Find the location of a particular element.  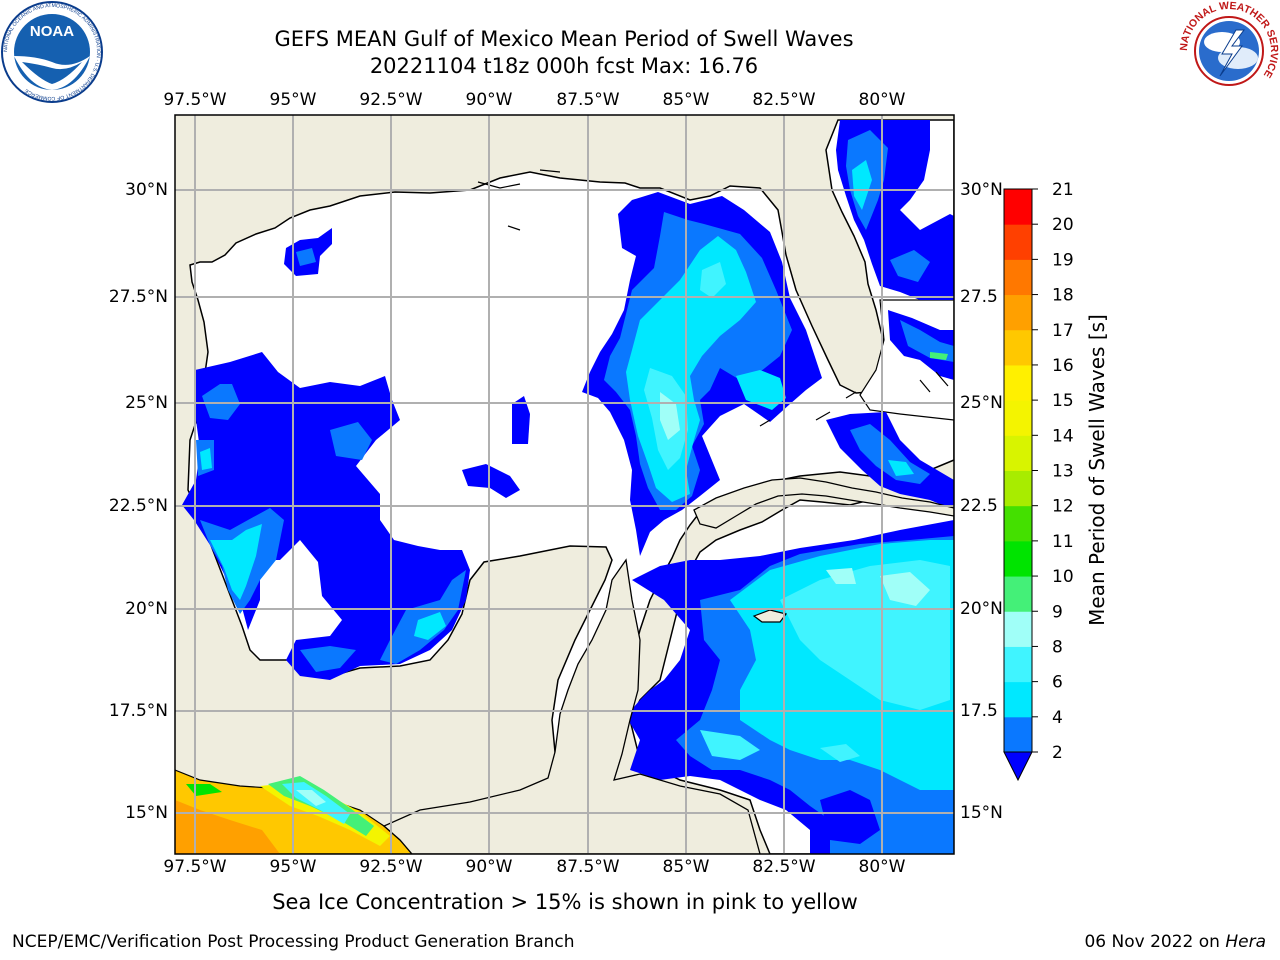

lon-label-bottom: 90°W is located at coordinates (489, 867).